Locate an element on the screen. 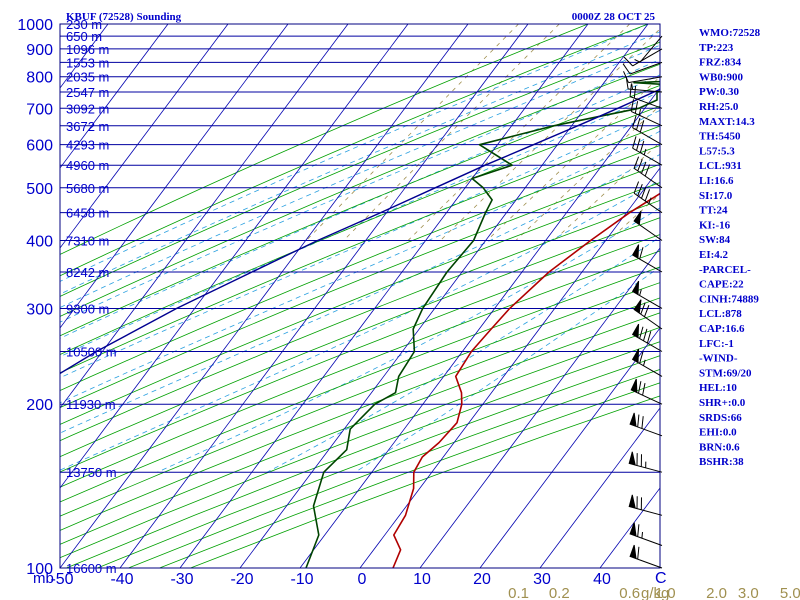  temperature-tick-label: 0 is located at coordinates (362, 579).